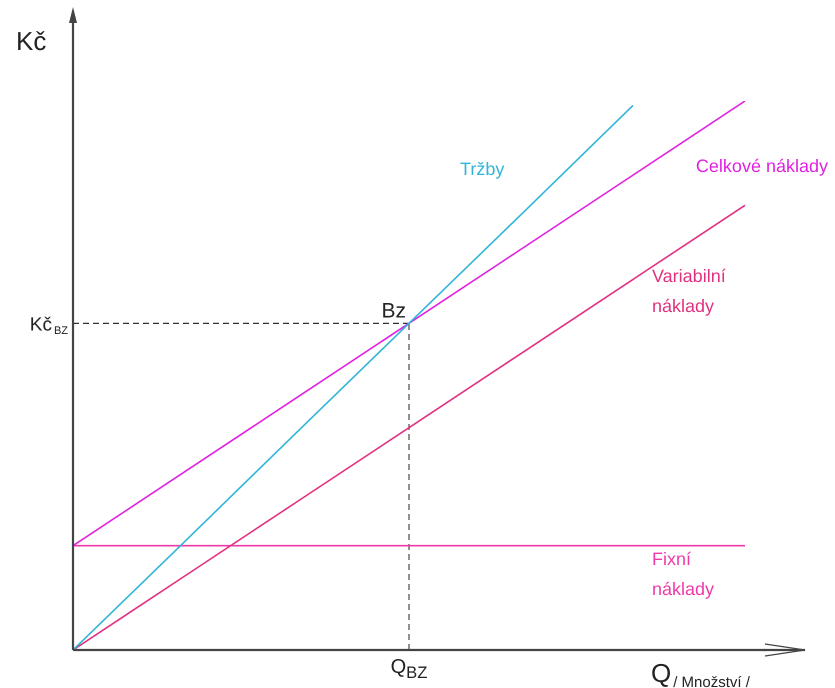 This screenshot has width=835, height=688. What do you see at coordinates (409, 670) in the screenshot?
I see `text: Q$_{BZ}$` at bounding box center [409, 670].